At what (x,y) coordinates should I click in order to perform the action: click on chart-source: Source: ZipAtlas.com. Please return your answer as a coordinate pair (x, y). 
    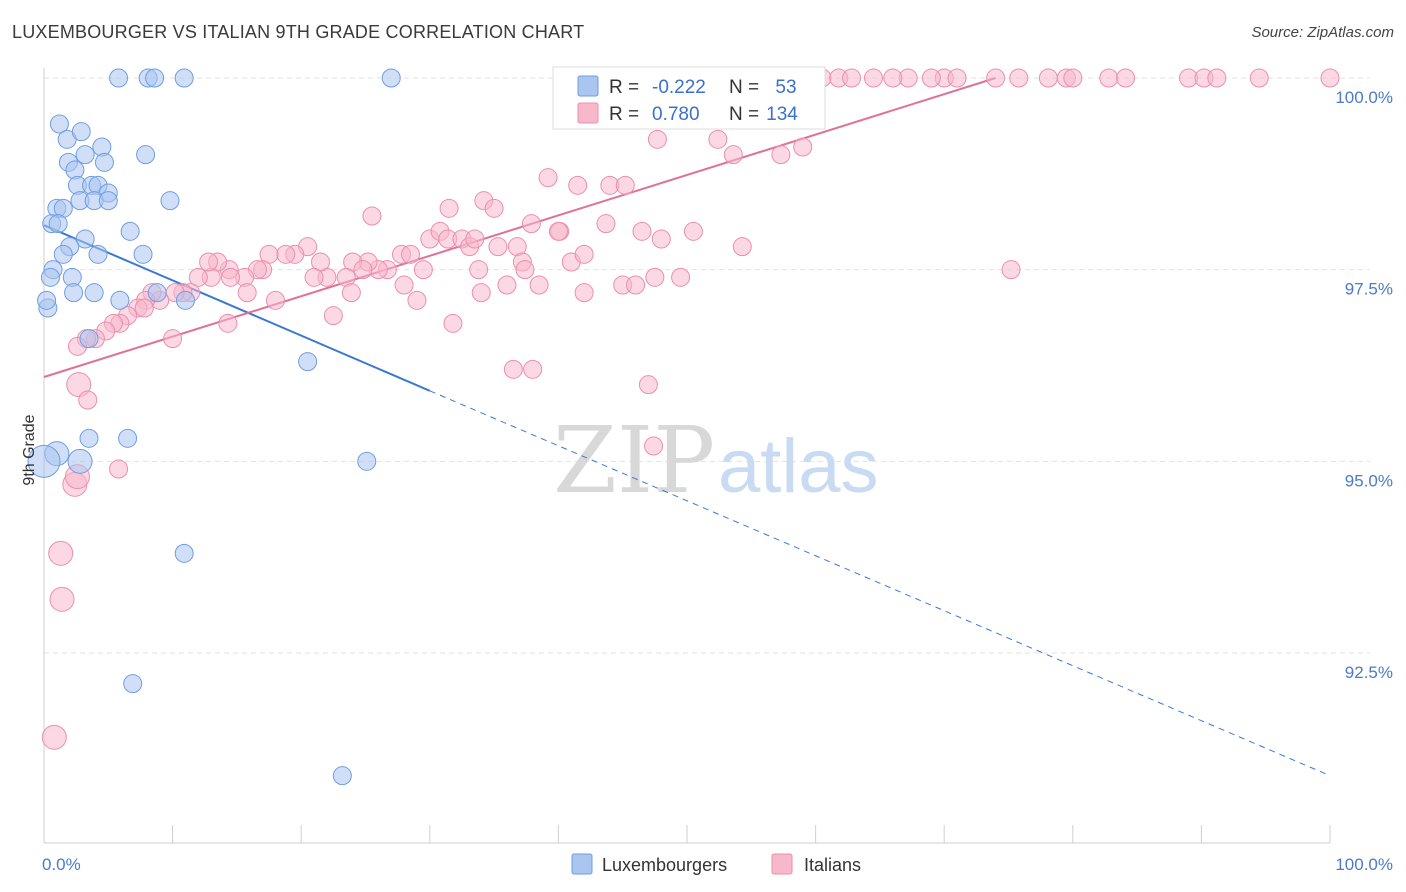
    Looking at the image, I should click on (1322, 32).